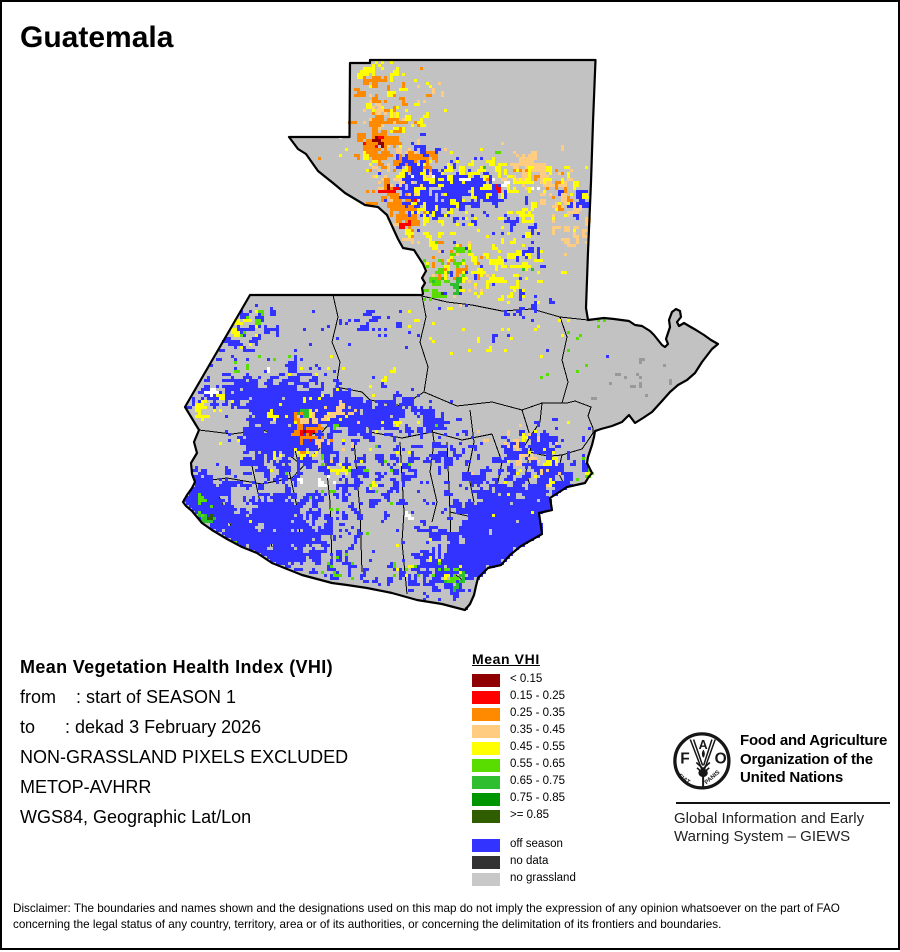 The image size is (900, 952). I want to click on svg-text: A, so click(703, 745).